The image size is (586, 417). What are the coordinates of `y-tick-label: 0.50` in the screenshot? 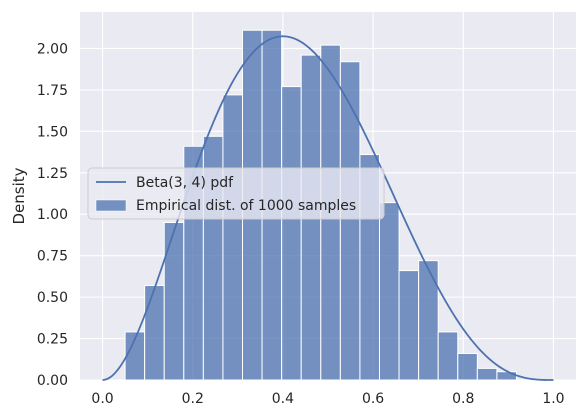 It's located at (52, 298).